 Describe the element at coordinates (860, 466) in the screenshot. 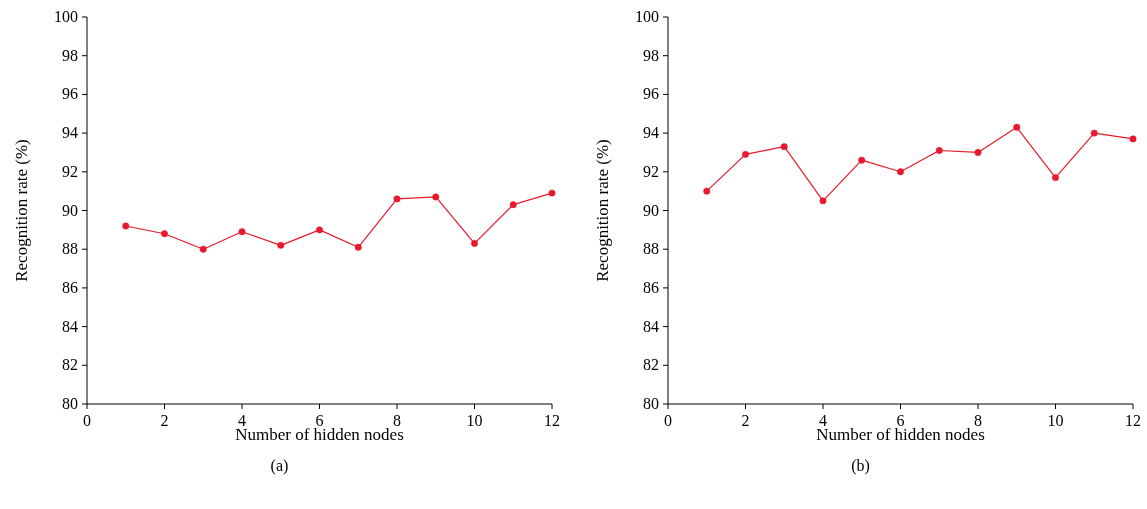

I see `text: (b)` at that location.